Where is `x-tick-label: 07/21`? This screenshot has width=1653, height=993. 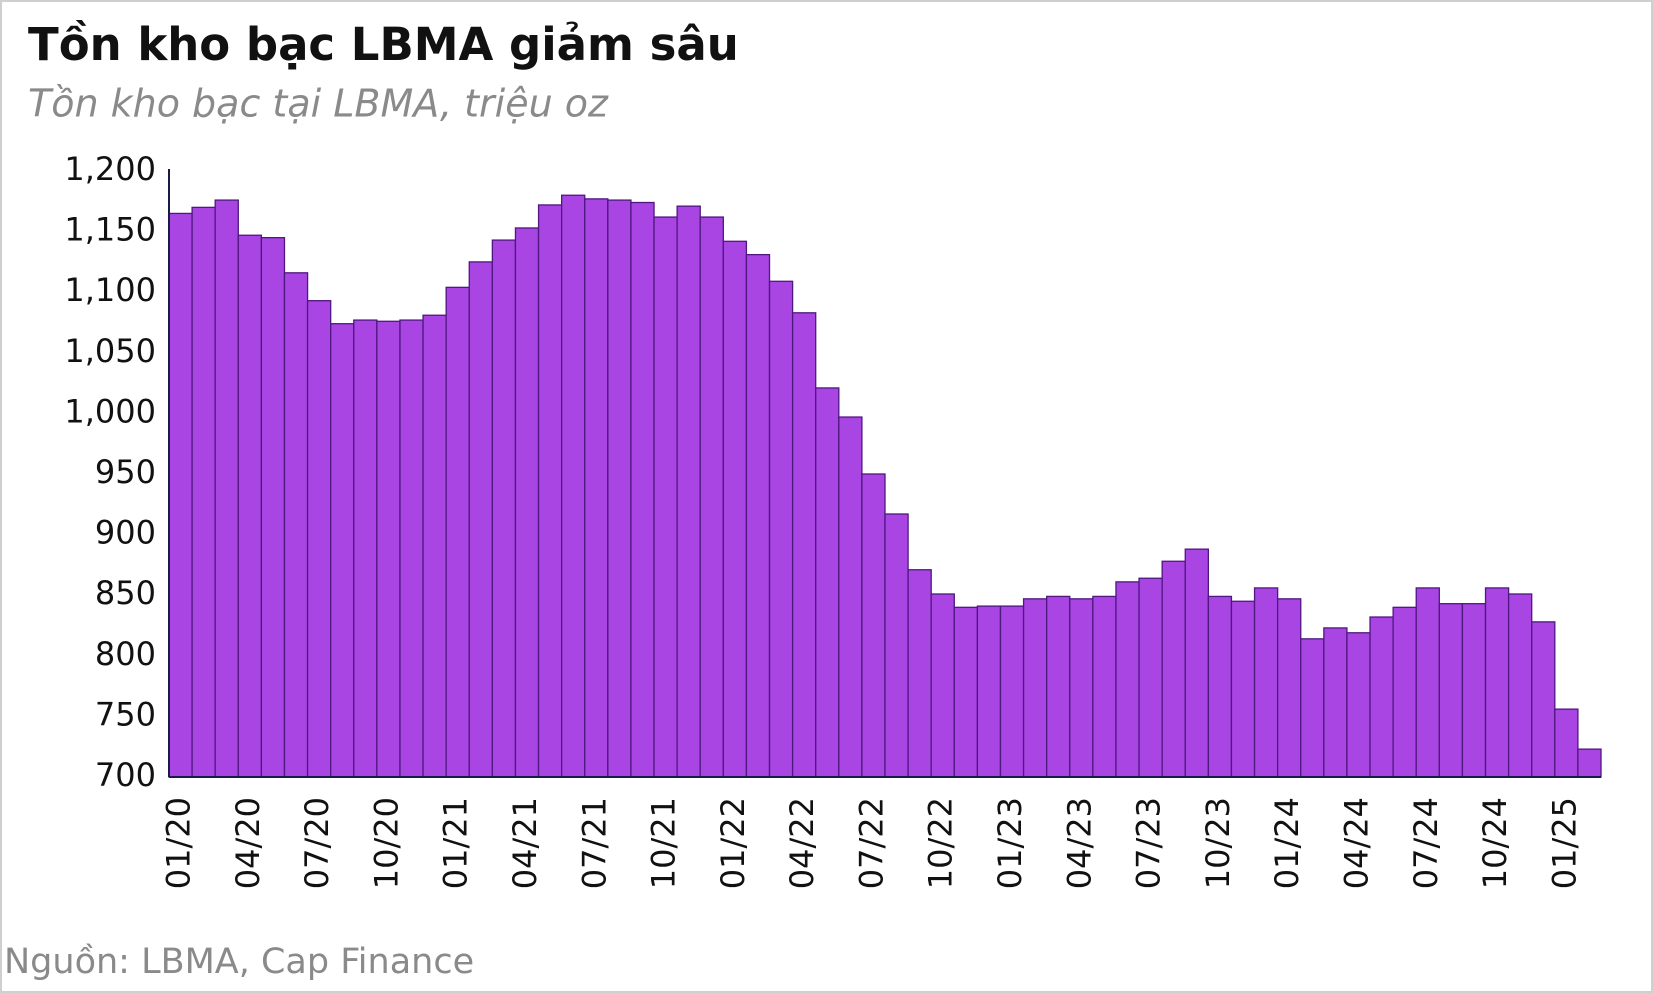 x-tick-label: 07/21 is located at coordinates (594, 843).